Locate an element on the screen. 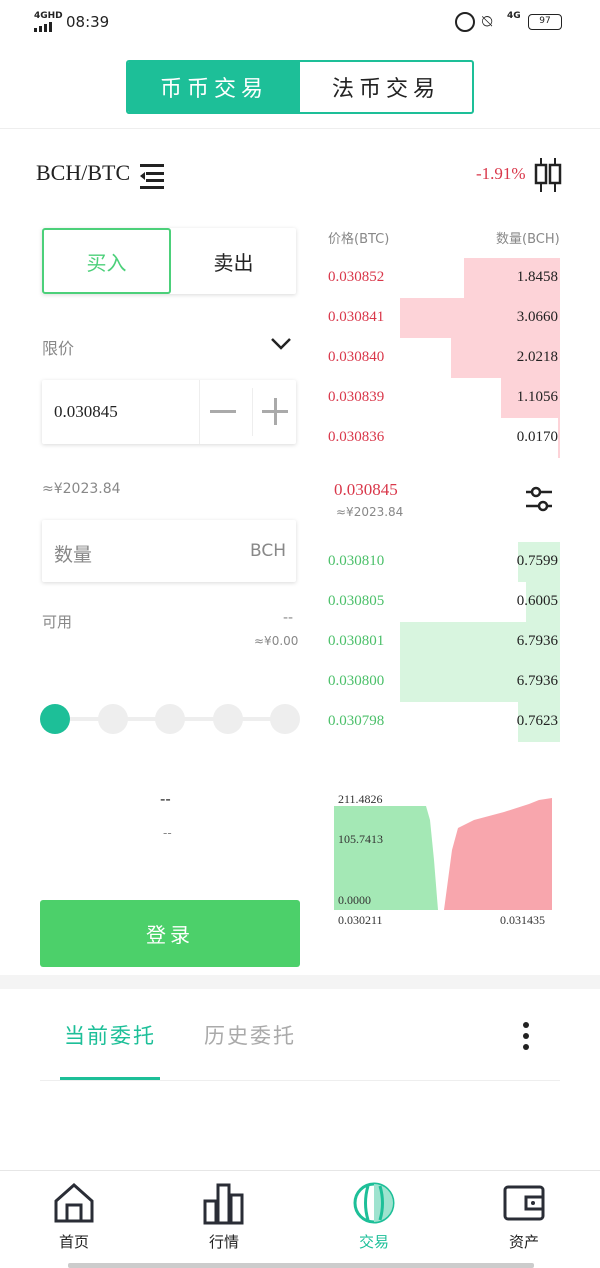 The image size is (600, 1268). ask-price: 0.030839 is located at coordinates (356, 397).